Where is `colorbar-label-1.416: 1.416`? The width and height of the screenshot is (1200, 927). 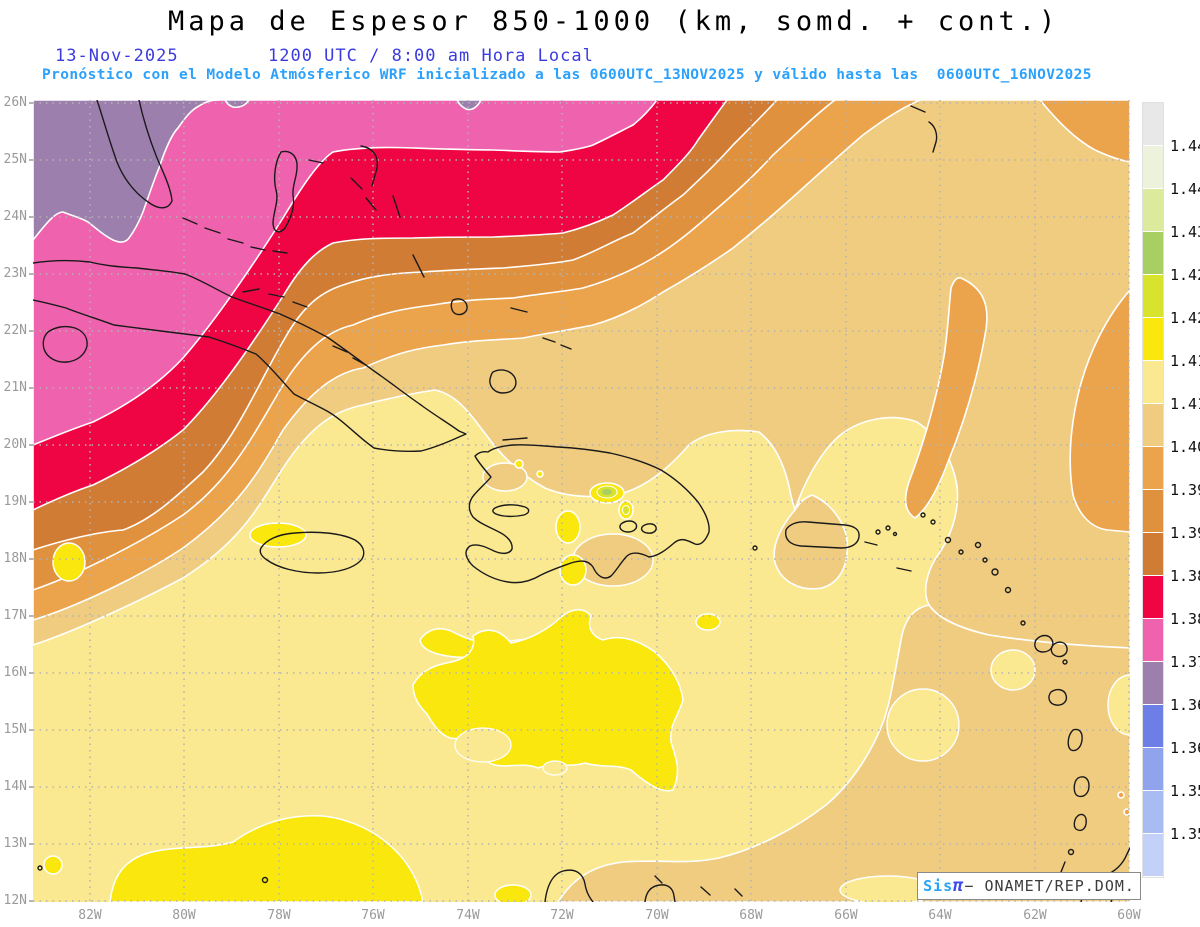 colorbar-label-1.416: 1.416 is located at coordinates (1185, 361).